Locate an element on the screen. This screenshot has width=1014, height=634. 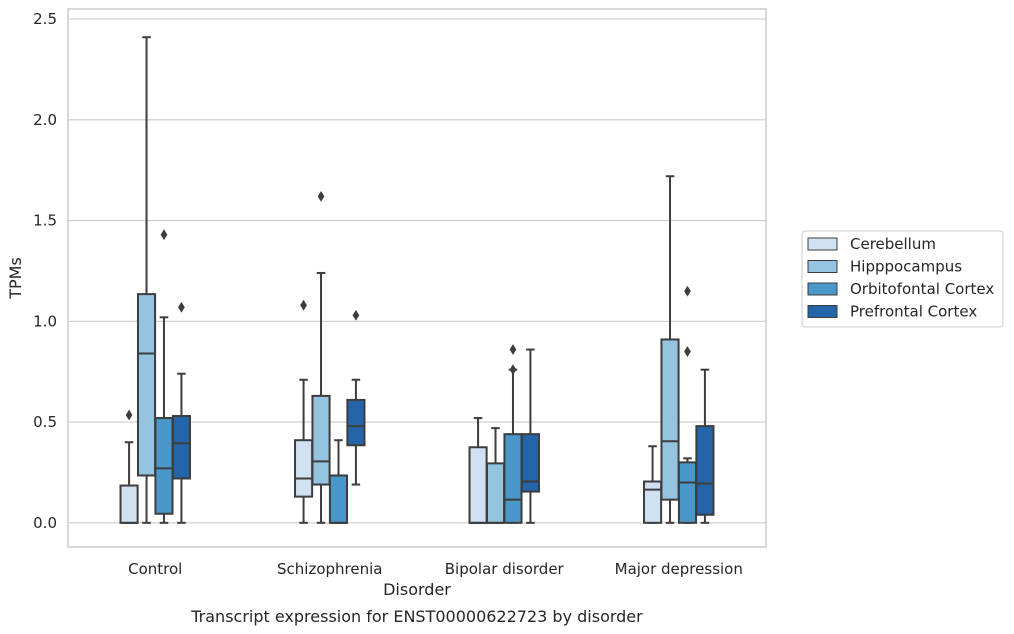
legend-item: Orbitofontal Cortex is located at coordinates (900, 289).